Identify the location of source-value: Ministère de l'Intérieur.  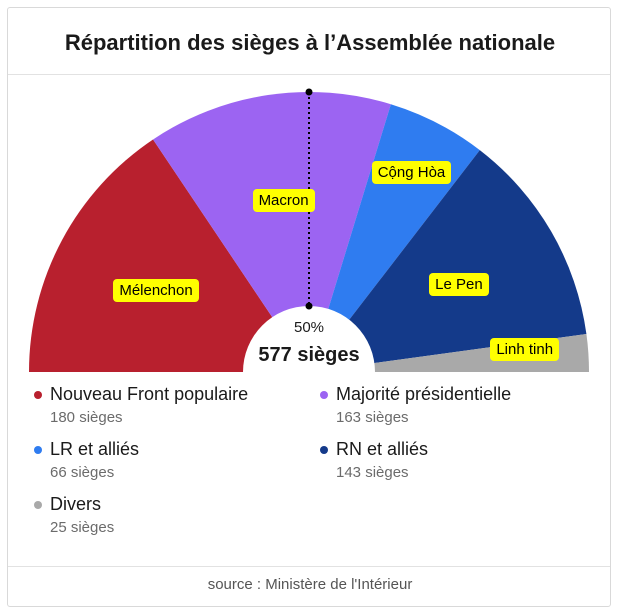
(339, 584).